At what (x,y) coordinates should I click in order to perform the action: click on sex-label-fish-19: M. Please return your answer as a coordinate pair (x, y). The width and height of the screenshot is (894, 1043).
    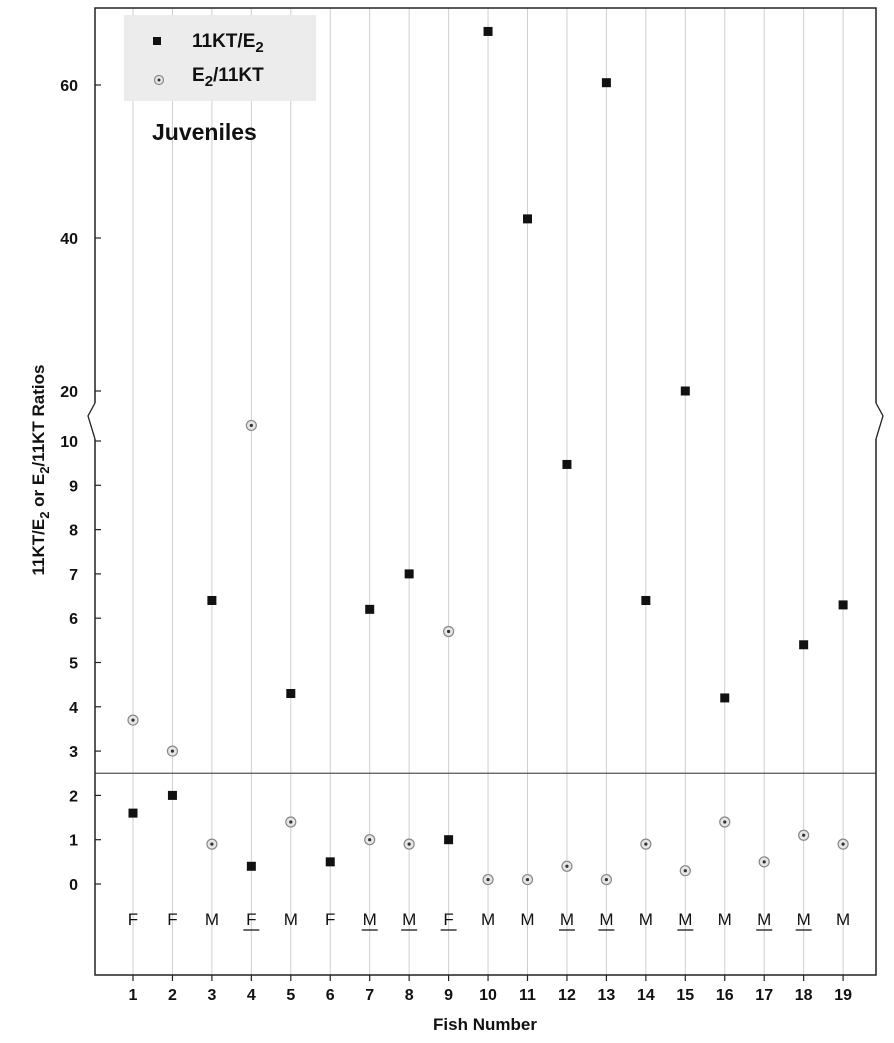
    Looking at the image, I should click on (843, 919).